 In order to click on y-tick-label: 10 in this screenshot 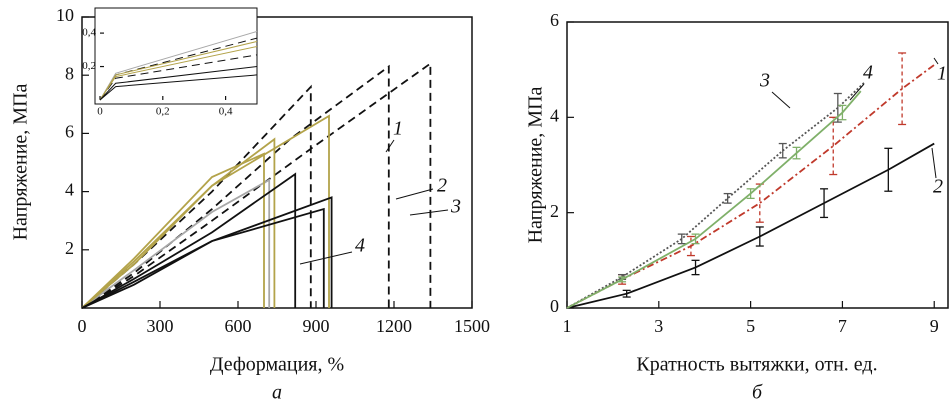, I will do `click(65, 15)`.